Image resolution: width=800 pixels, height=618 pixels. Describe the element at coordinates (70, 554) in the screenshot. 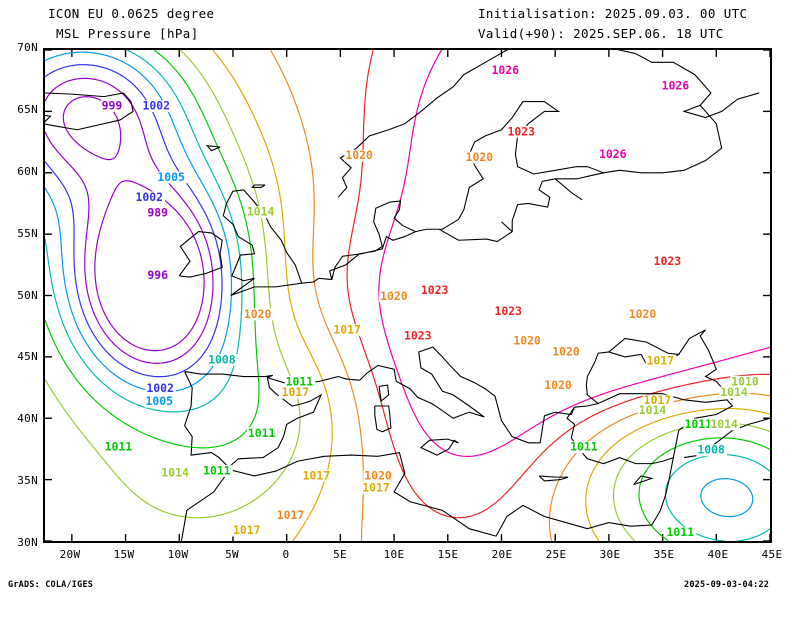

I see `x-axis-tick: 20W` at that location.